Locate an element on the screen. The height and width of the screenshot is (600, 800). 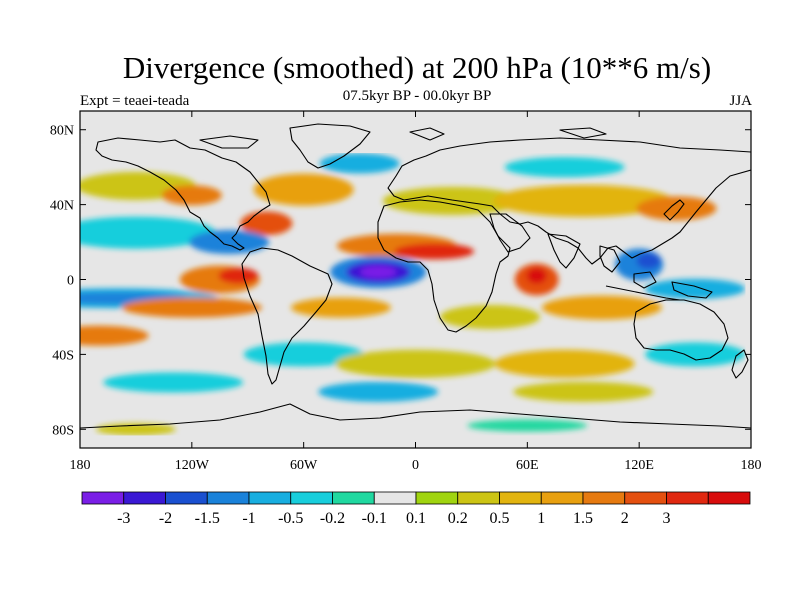
colorbar-label: 0.1 is located at coordinates (416, 518).